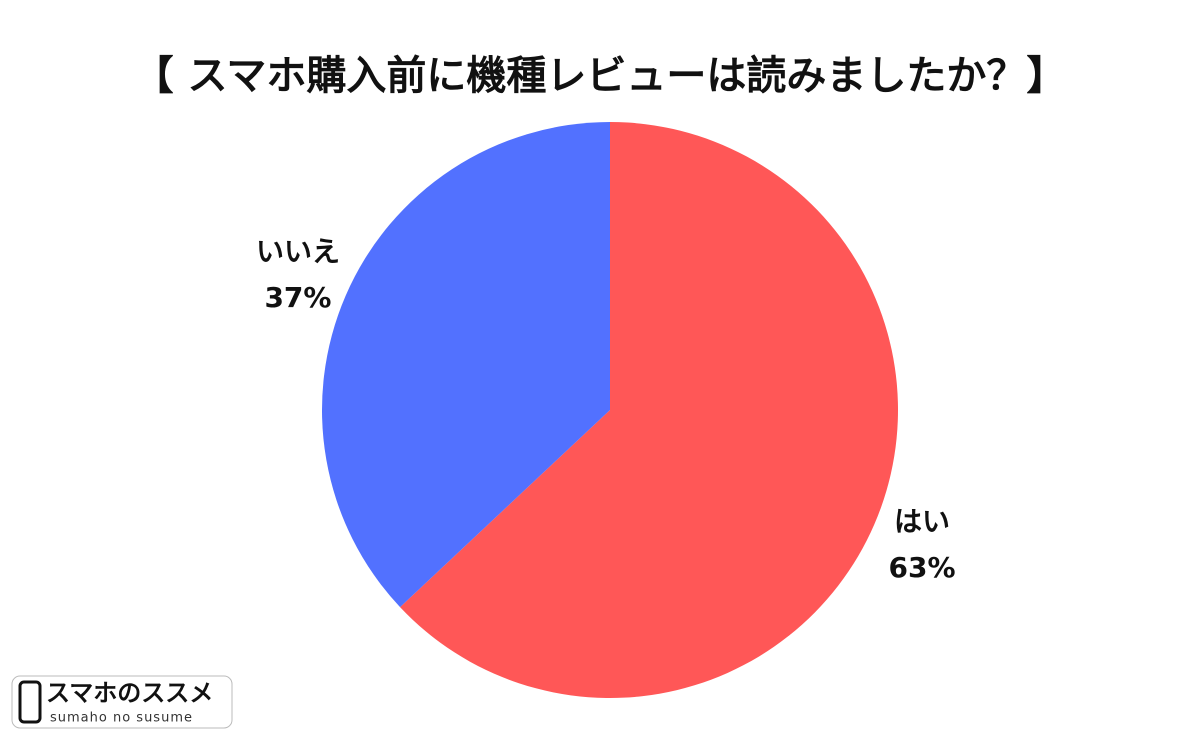  Describe the element at coordinates (30, 702) in the screenshot. I see `logo-icon` at that location.